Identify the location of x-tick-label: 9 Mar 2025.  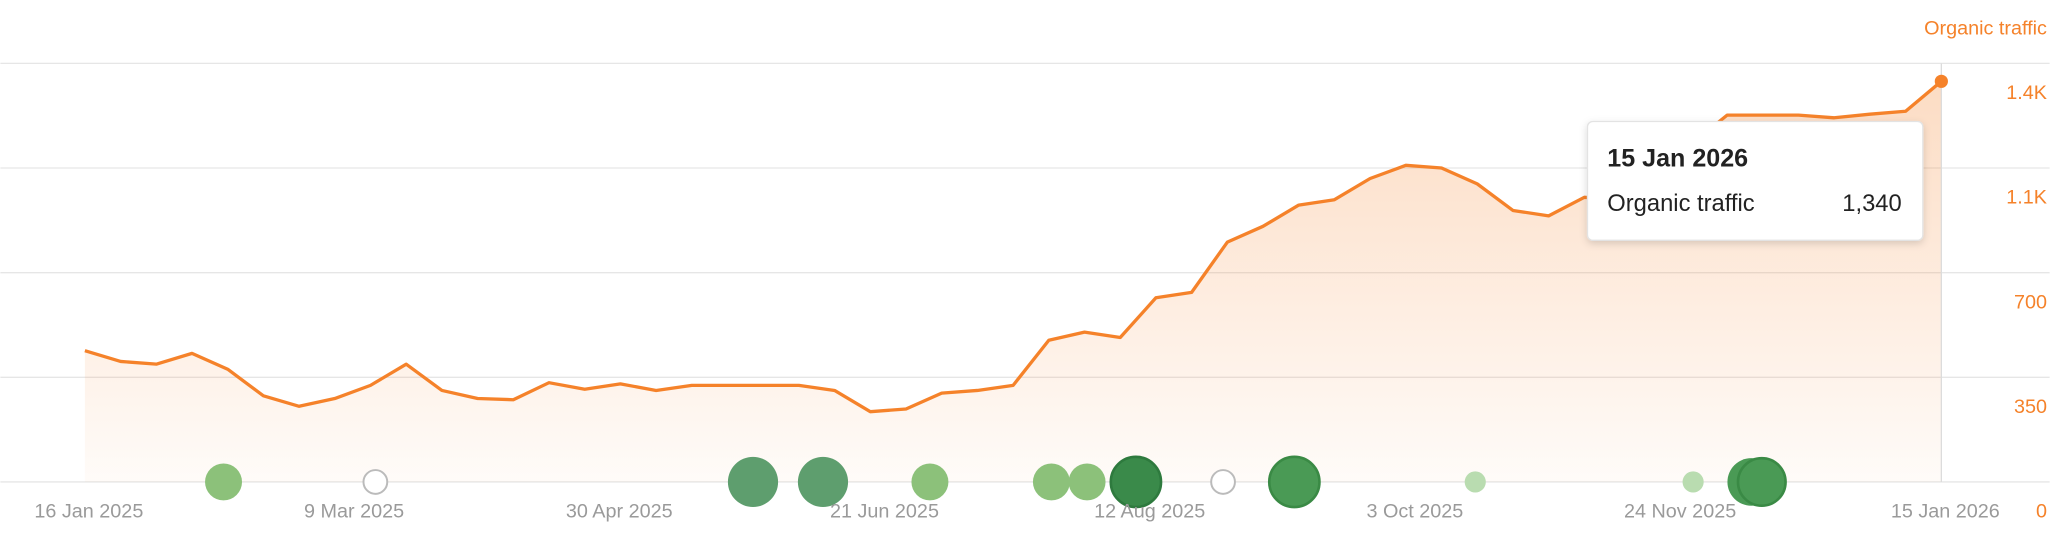
(354, 512).